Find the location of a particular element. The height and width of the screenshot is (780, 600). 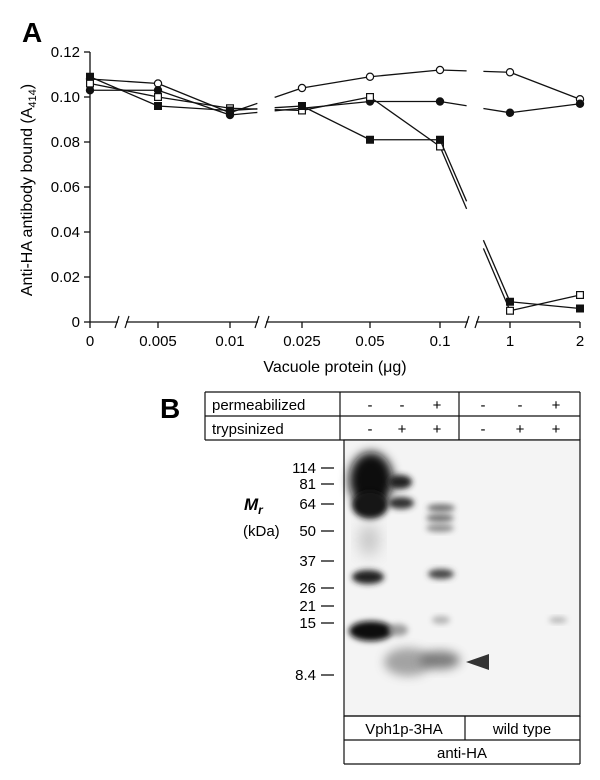

y-tick-label: 0 is located at coordinates (76, 322).